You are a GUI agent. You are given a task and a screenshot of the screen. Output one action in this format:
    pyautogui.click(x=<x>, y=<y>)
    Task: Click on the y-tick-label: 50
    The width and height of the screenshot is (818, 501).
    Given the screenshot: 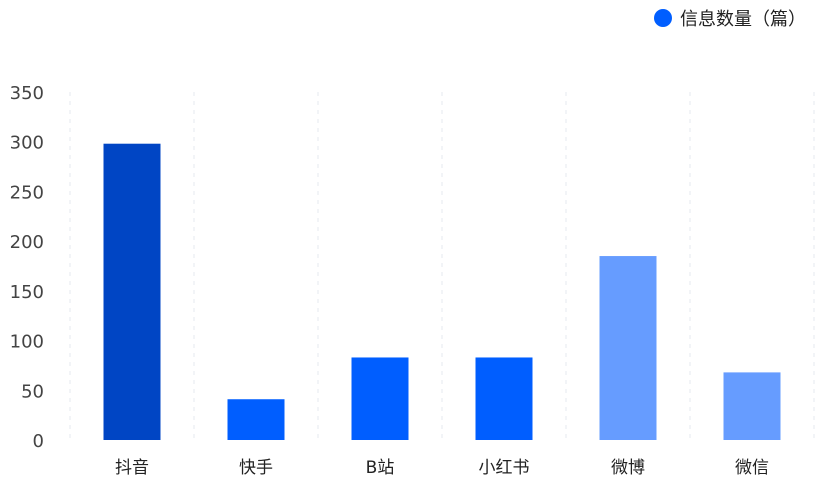 What is the action you would take?
    pyautogui.click(x=32, y=391)
    